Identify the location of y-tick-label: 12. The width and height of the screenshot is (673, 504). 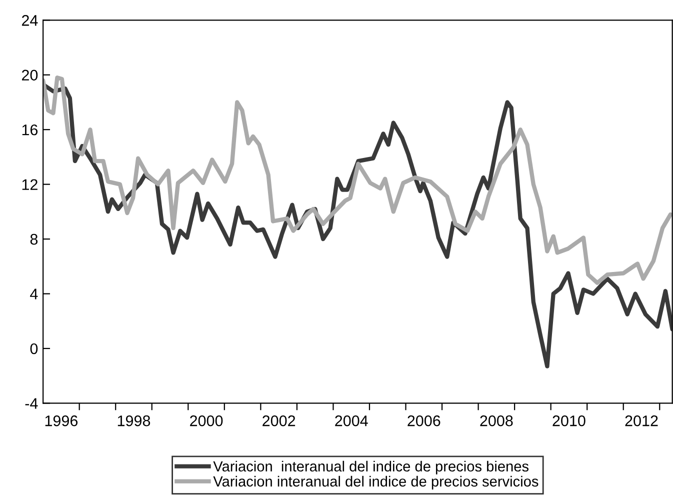
(30, 184).